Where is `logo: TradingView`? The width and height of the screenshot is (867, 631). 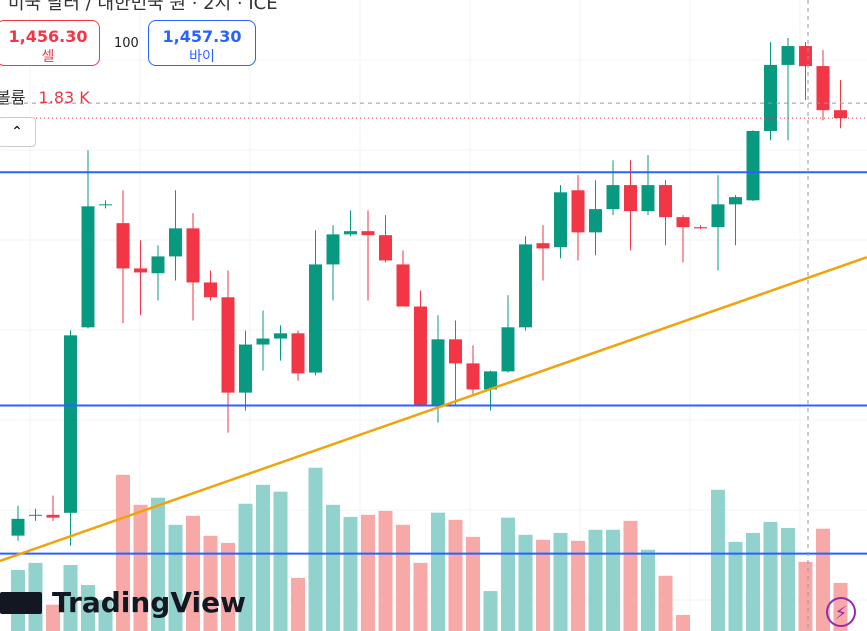 logo: TradingView is located at coordinates (123, 602).